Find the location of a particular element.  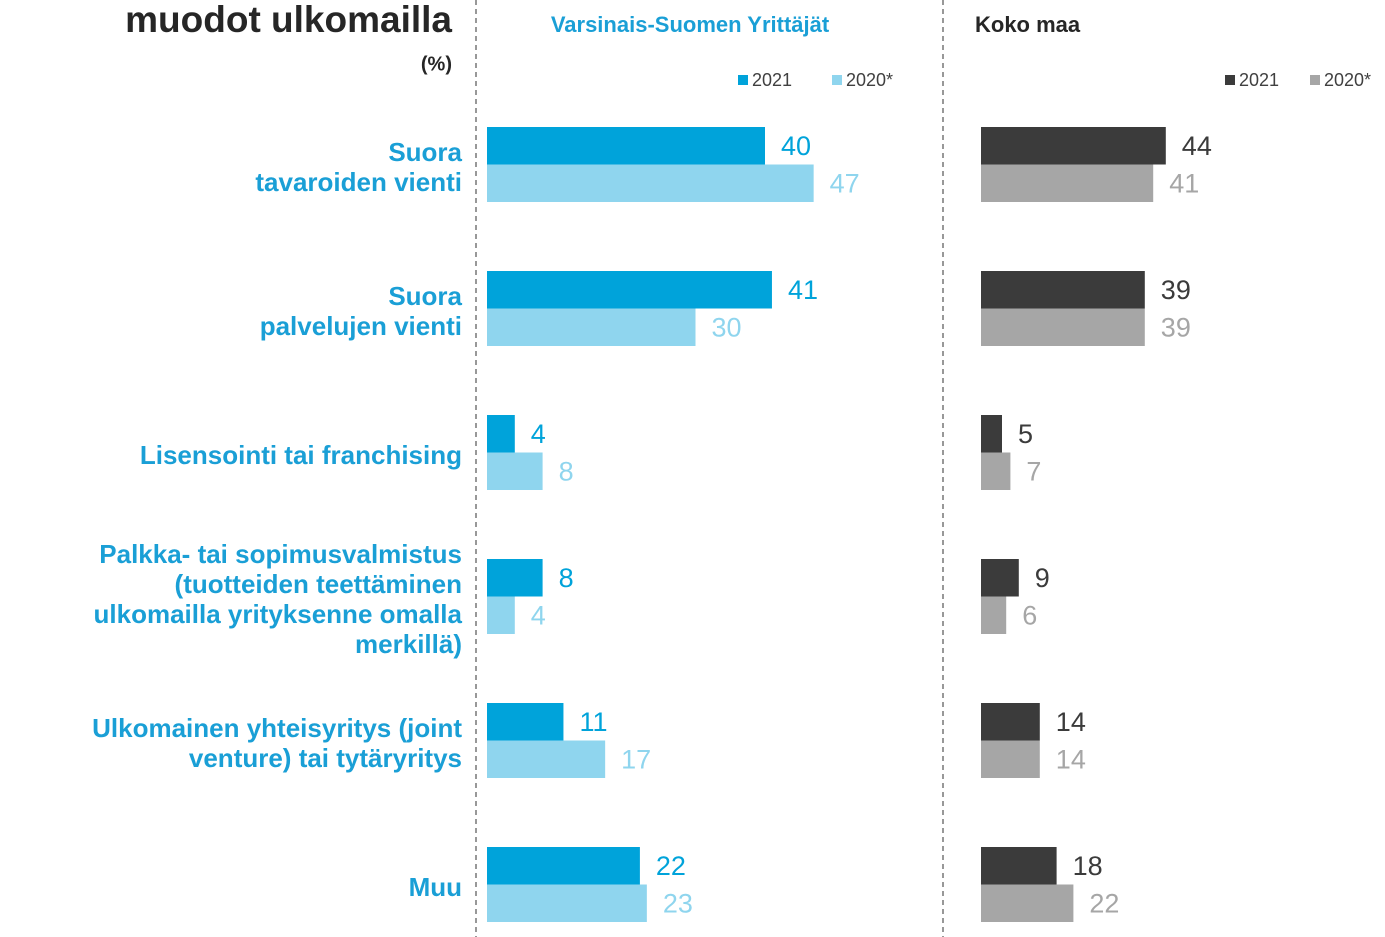

value-label: 44 is located at coordinates (1197, 146).